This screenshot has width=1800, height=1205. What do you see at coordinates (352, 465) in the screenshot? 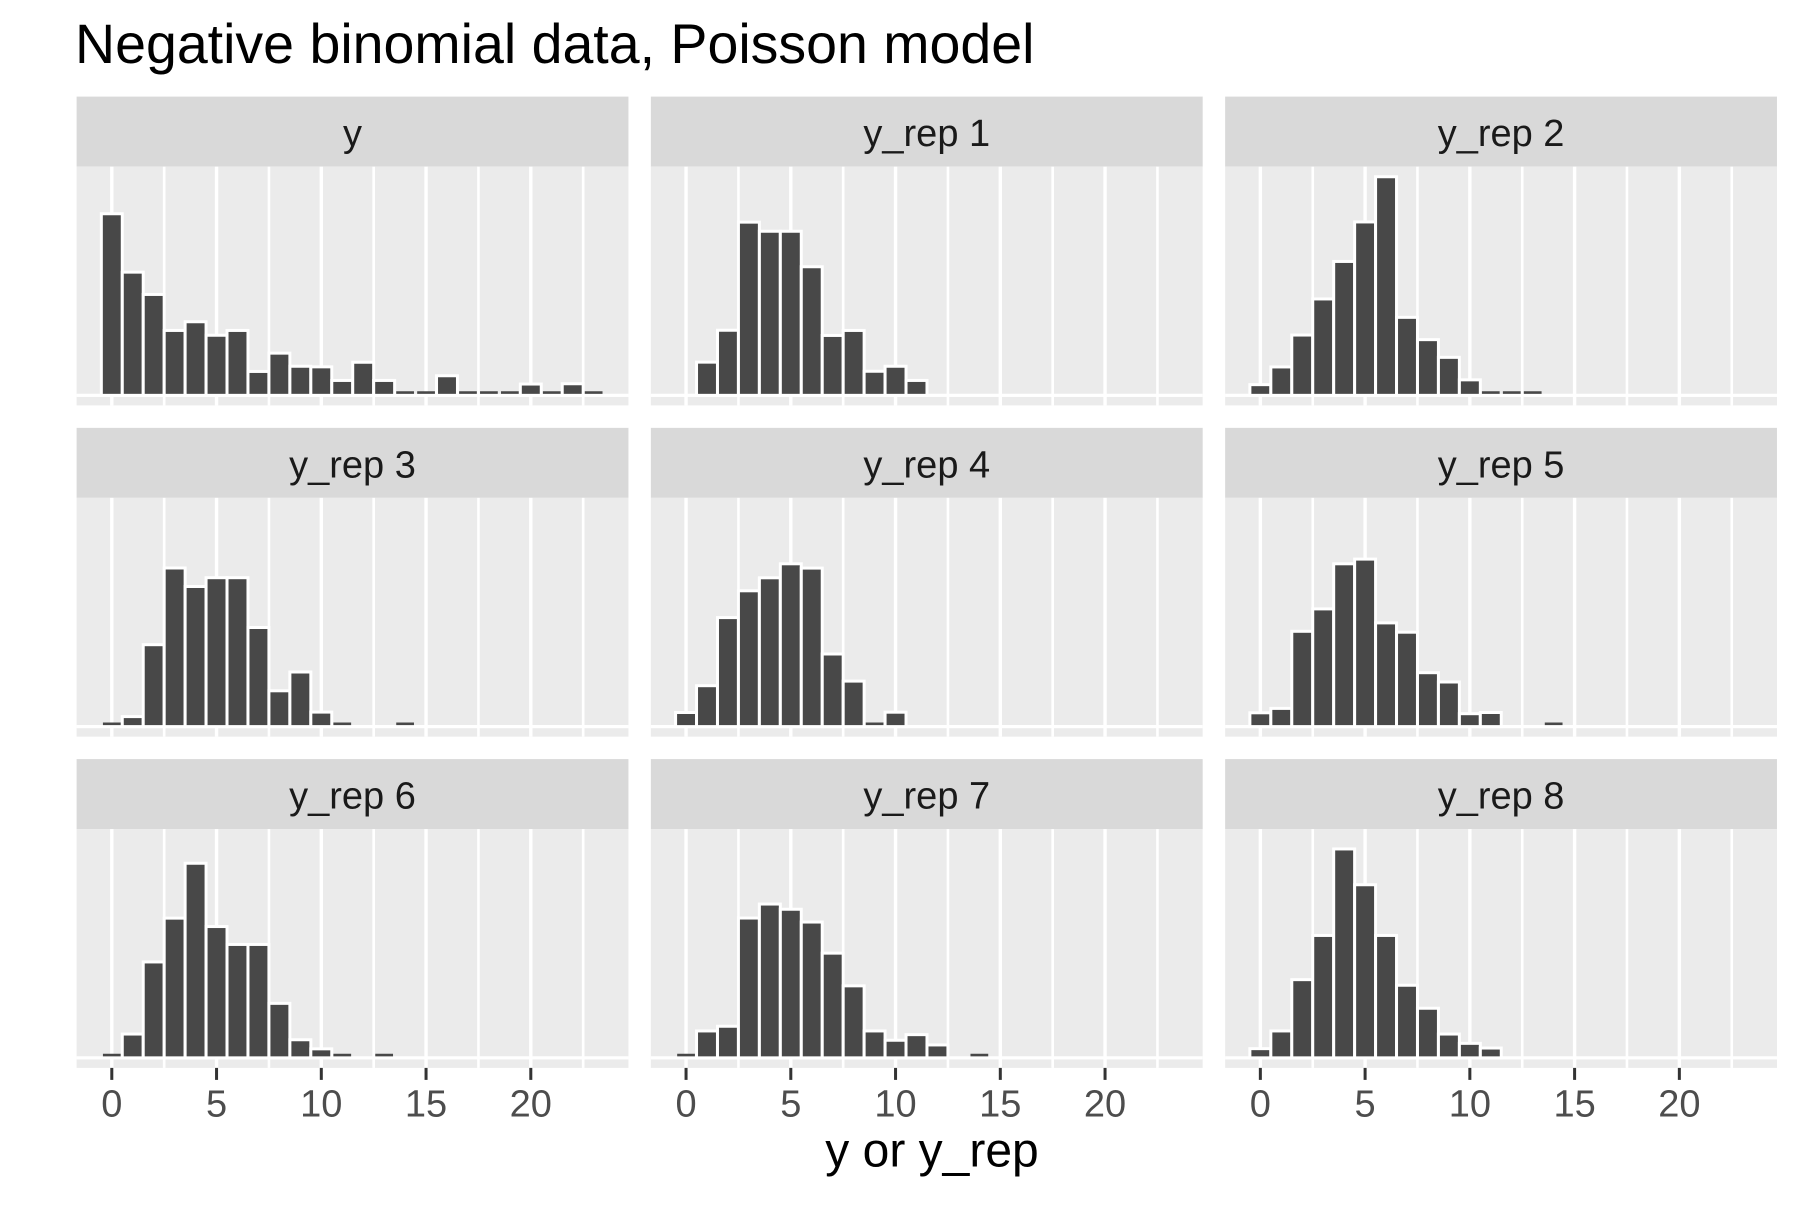
I see `svg-text: y_rep 3` at bounding box center [352, 465].